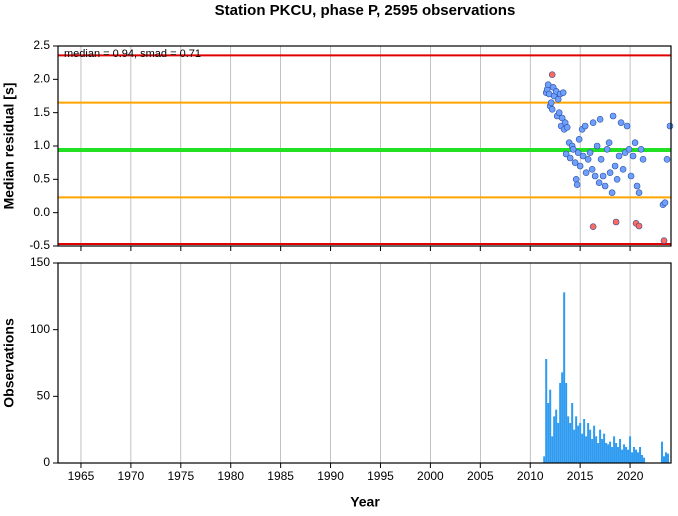  What do you see at coordinates (44, 396) in the screenshot?
I see `y-tick-label: 50` at bounding box center [44, 396].